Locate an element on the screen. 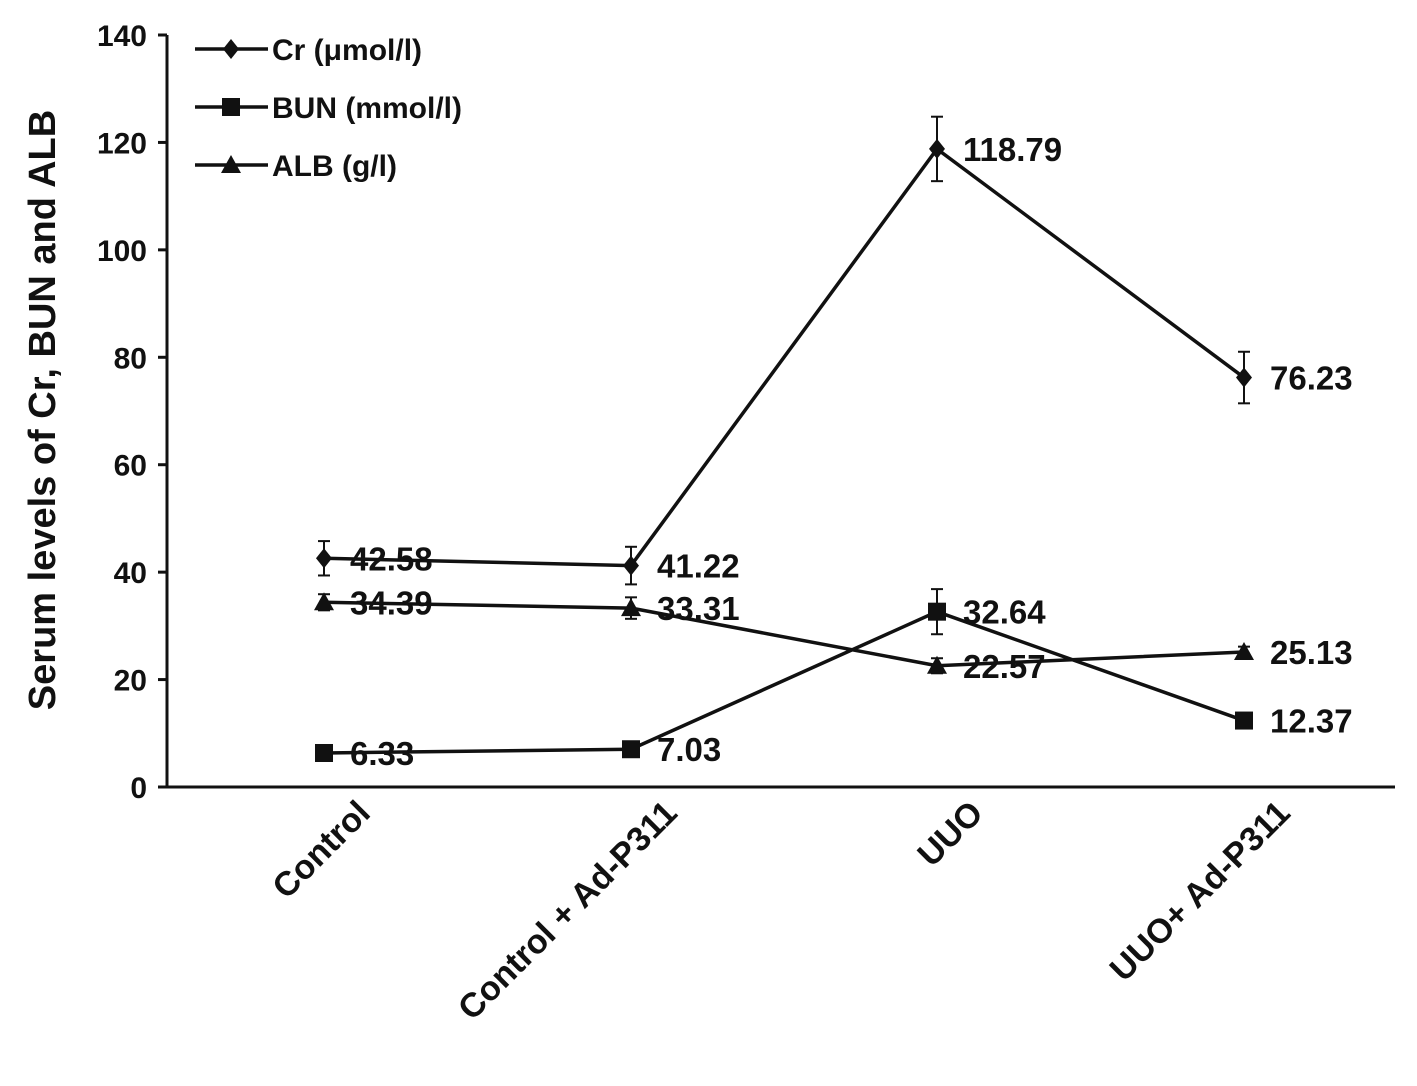  data-label: 25.13 is located at coordinates (1311, 652).